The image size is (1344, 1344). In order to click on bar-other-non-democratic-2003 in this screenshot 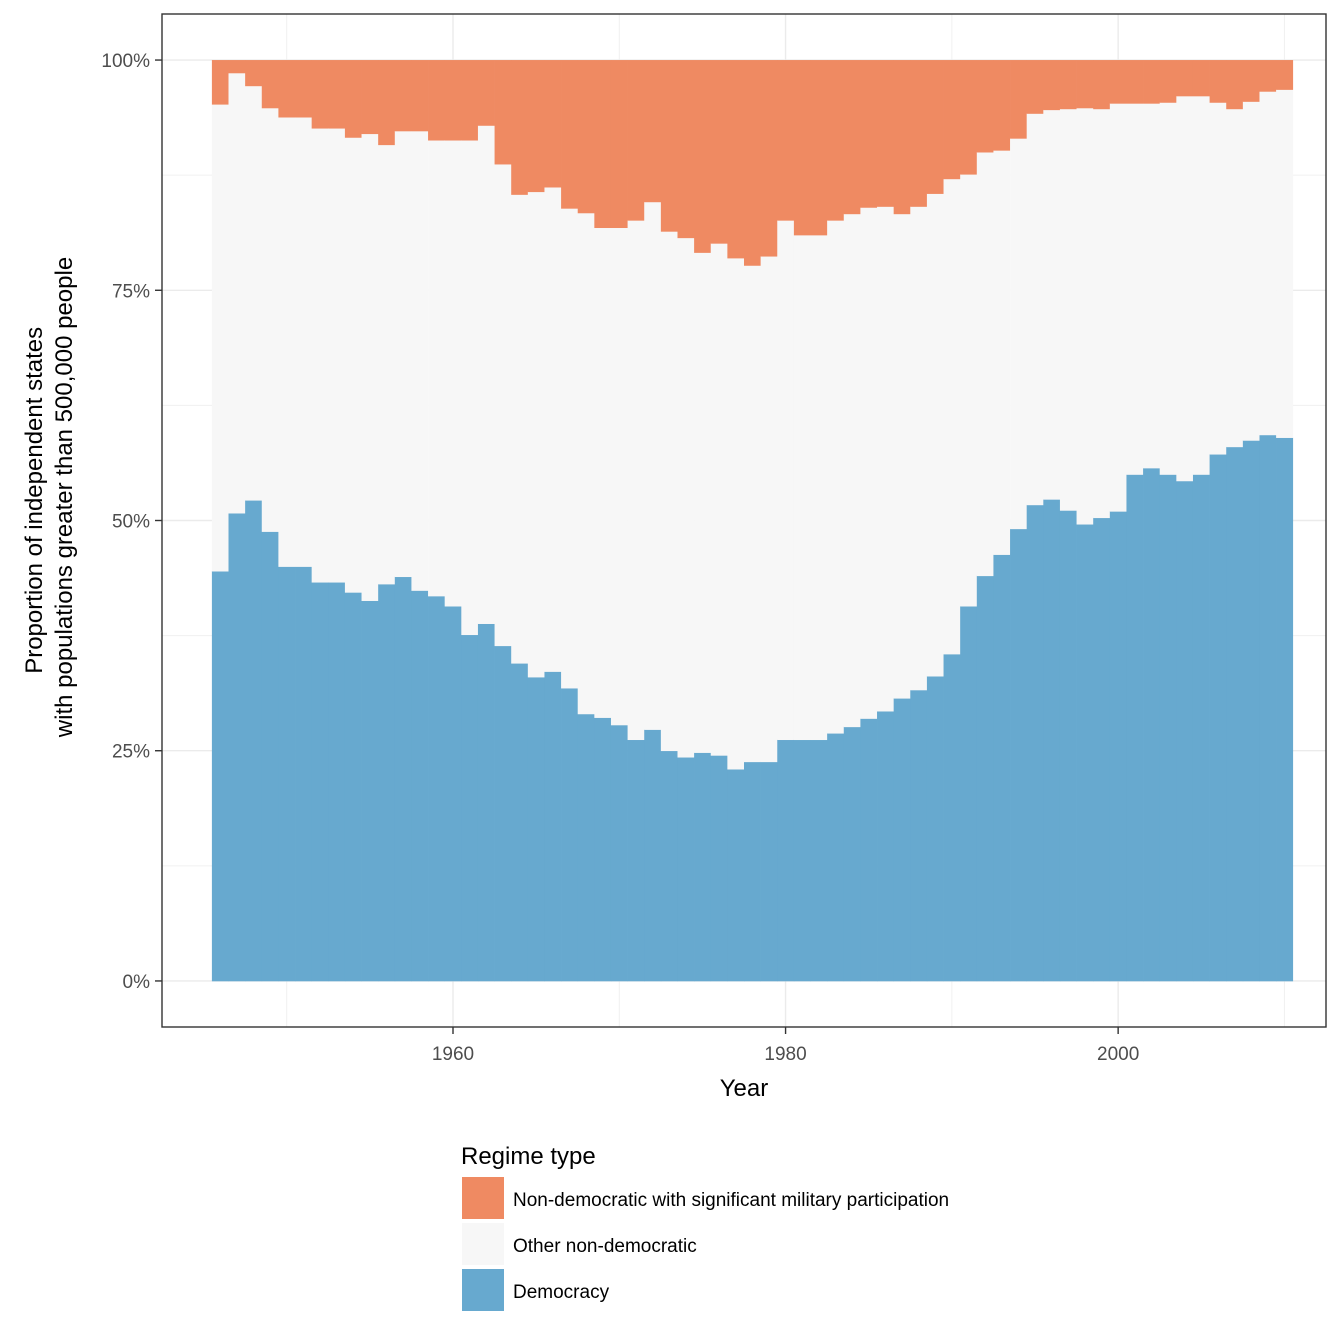, I will do `click(1168, 288)`.